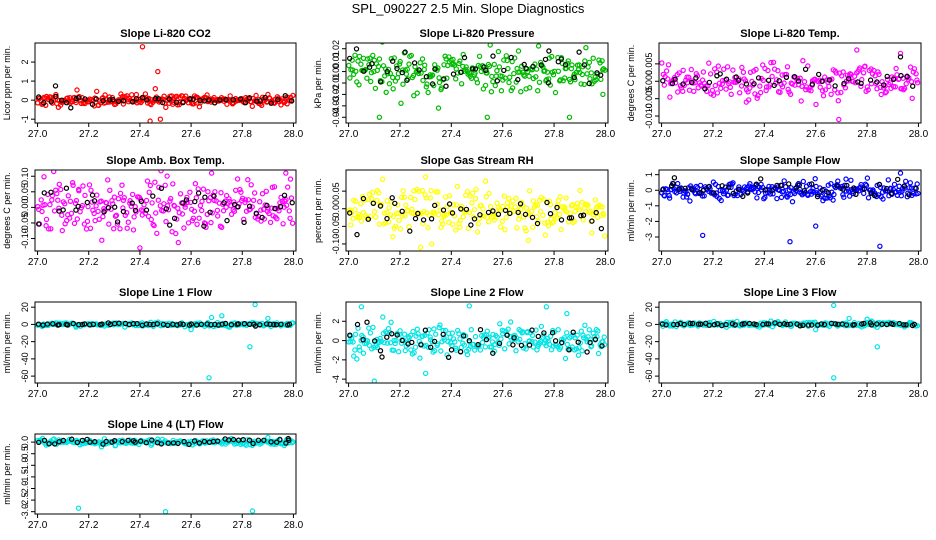  I want to click on y-tick-label: 2, so click(25, 62).